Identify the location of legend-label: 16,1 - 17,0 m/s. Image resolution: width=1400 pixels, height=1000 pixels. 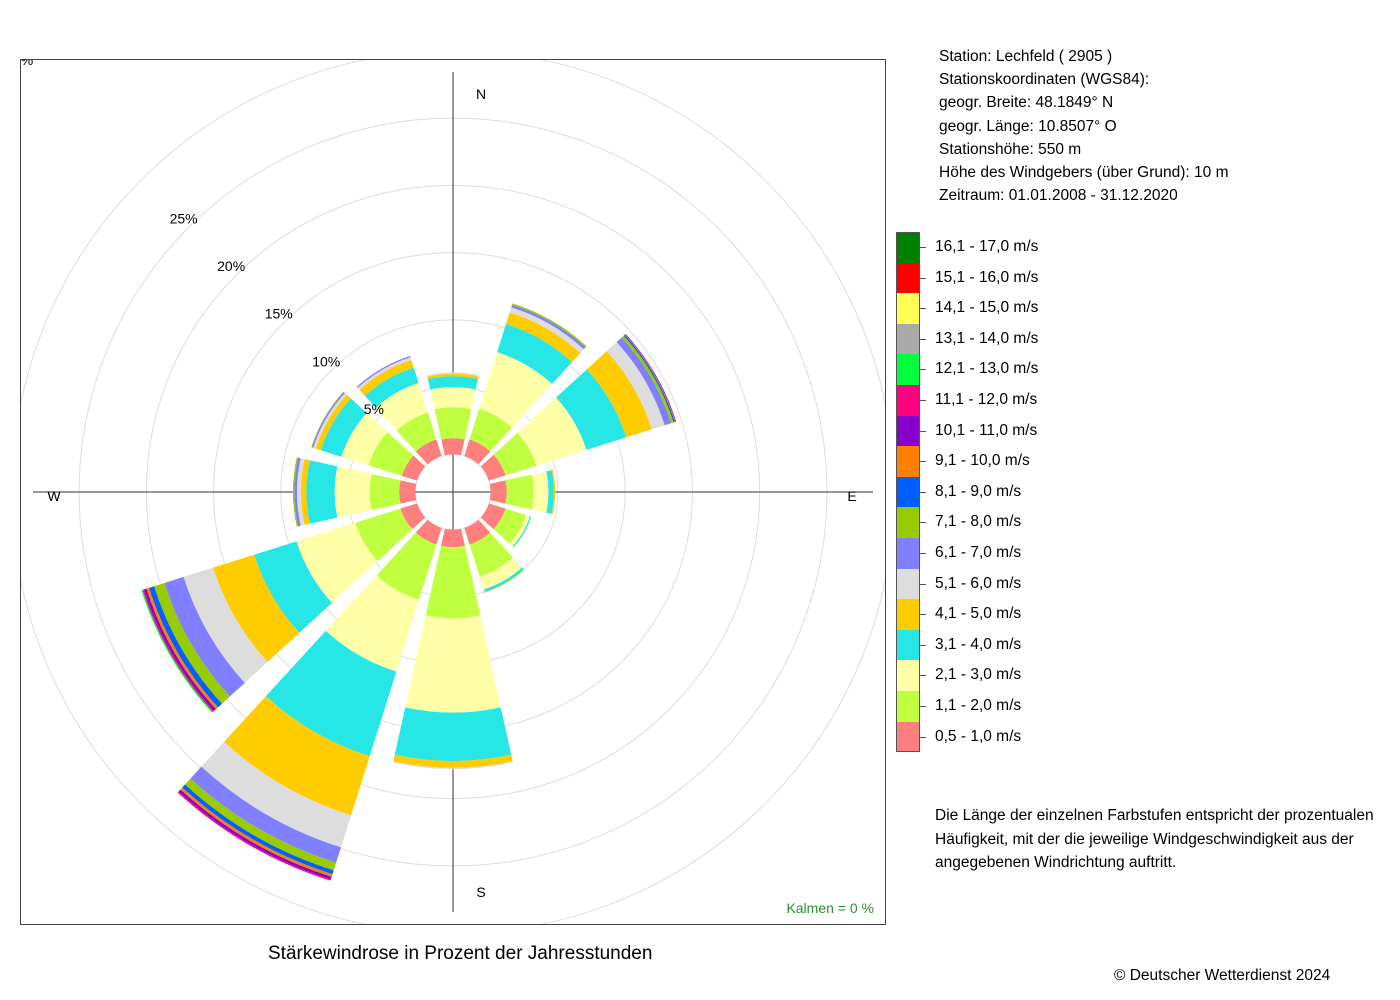
(987, 246).